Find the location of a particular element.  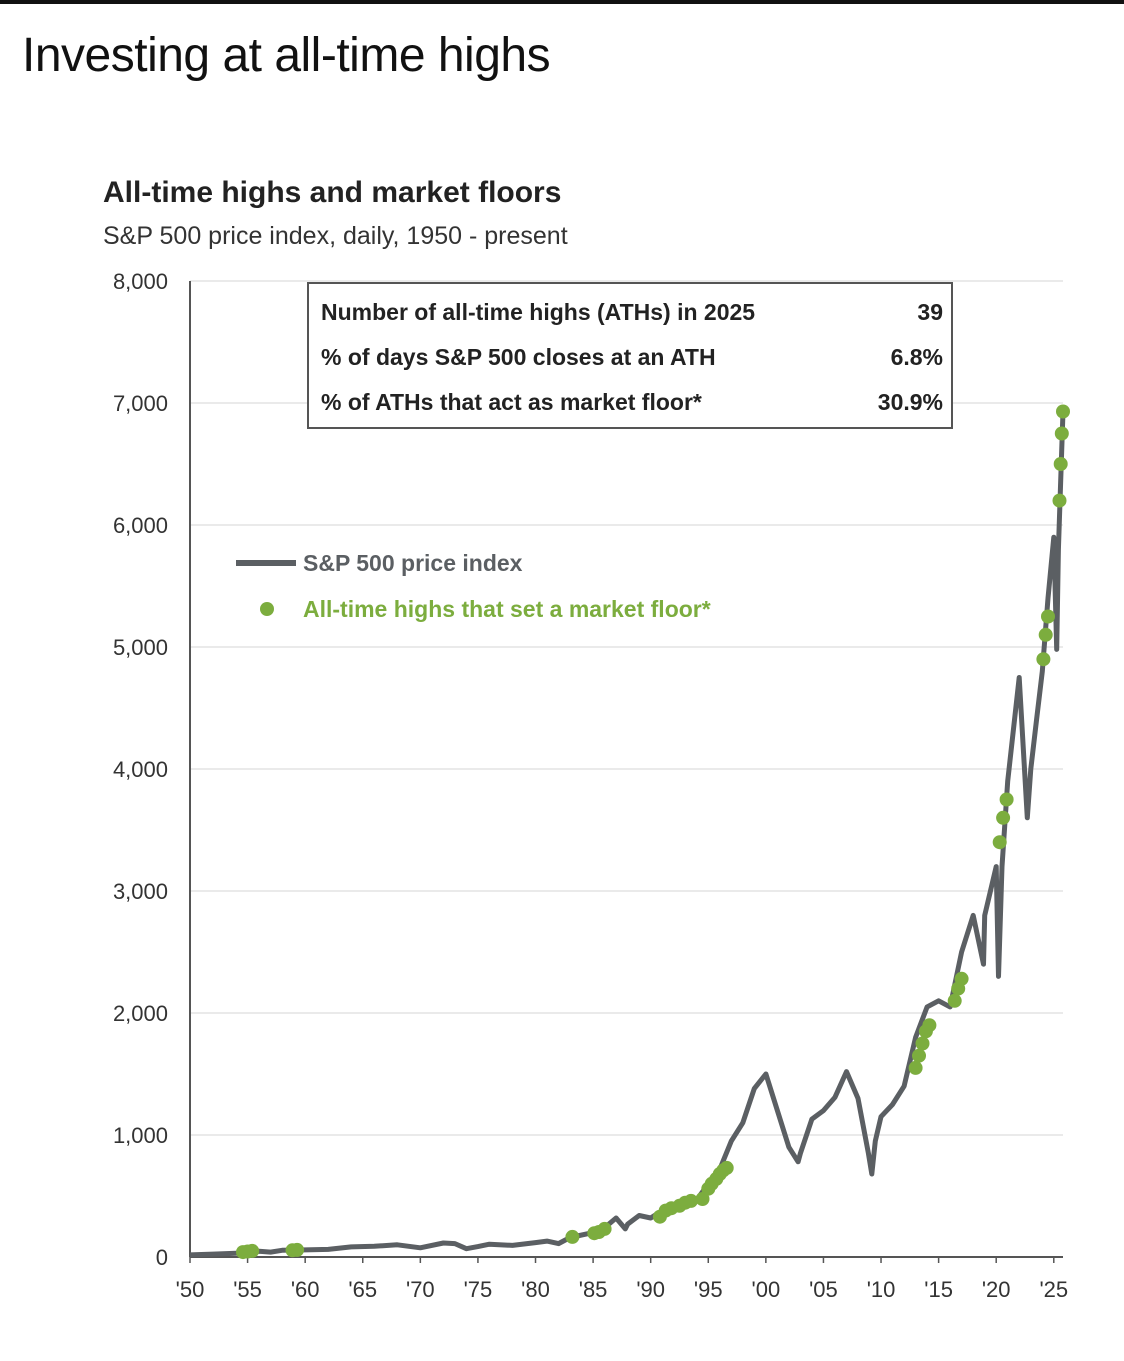

x-tick-label: '15 is located at coordinates (938, 1289).